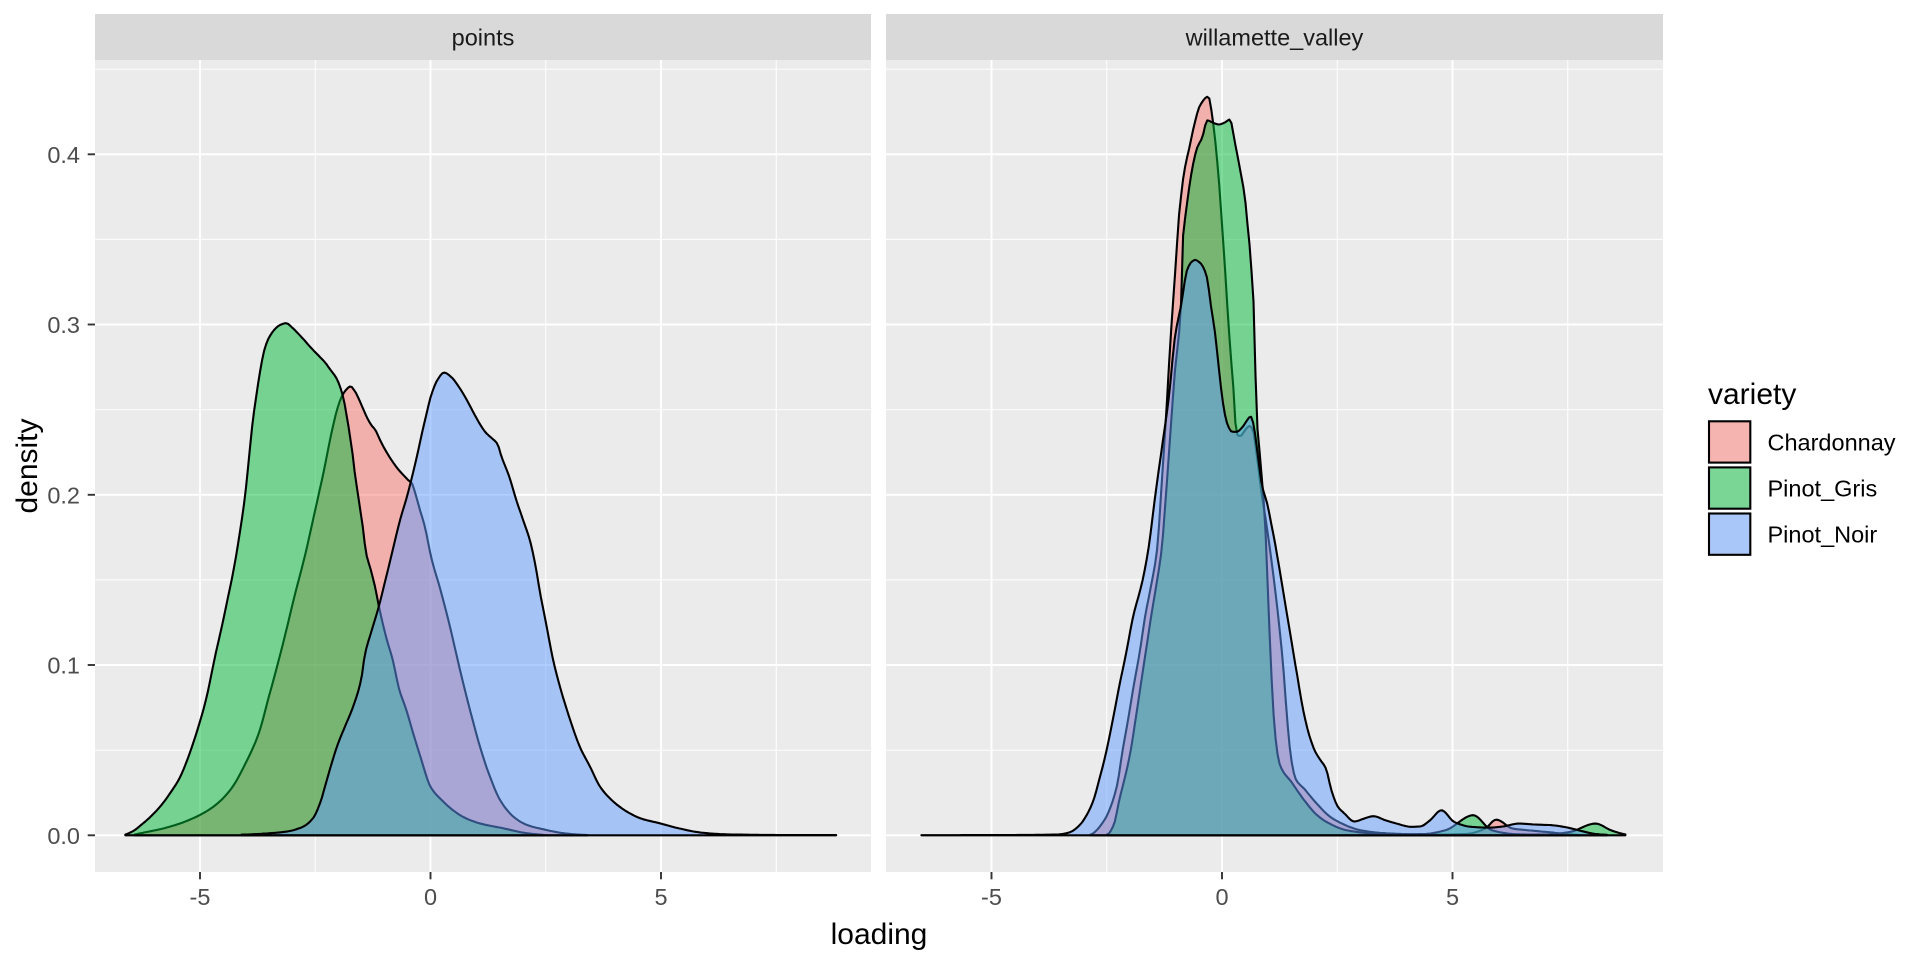 The width and height of the screenshot is (1920, 960). Describe the element at coordinates (1274, 38) in the screenshot. I see `svg-text: willamette_valley` at that location.